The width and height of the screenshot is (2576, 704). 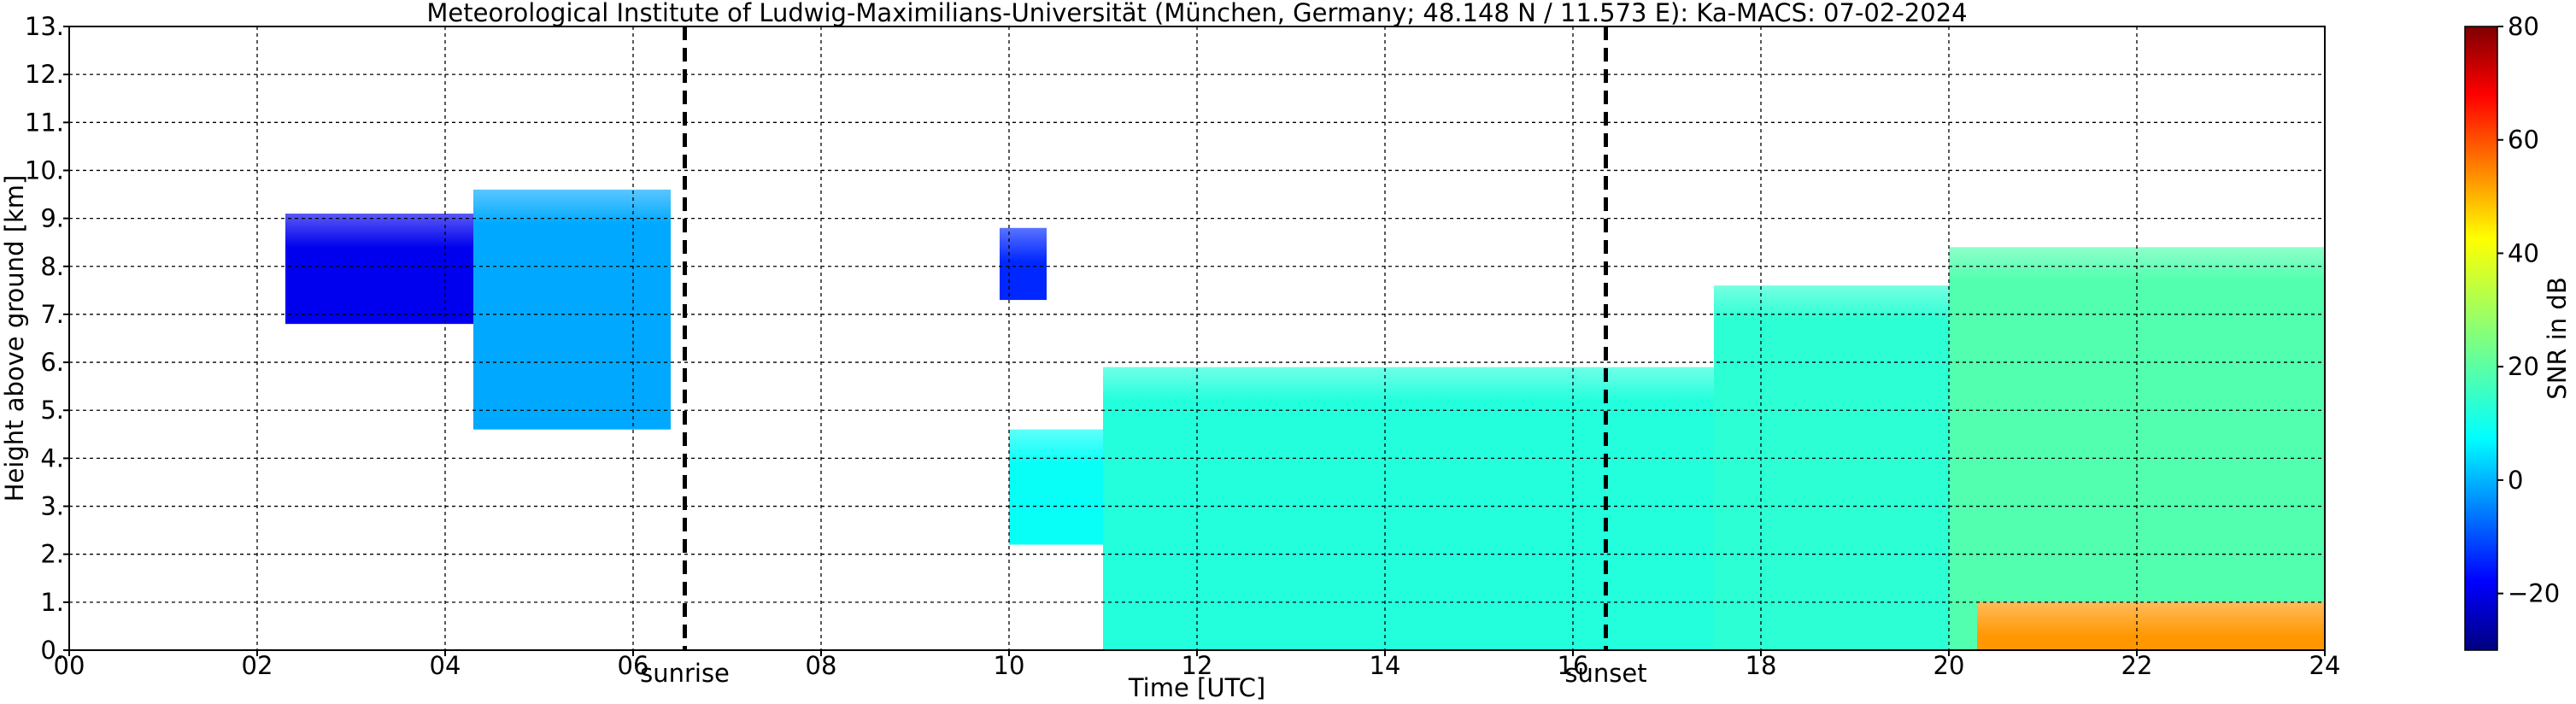 What do you see at coordinates (47, 338) in the screenshot?
I see `y-axis-ticks: 0. 1. 2. 3. 4. 5. 6. 7. 8. 9. 10. 11. 12. 13.` at bounding box center [47, 338].